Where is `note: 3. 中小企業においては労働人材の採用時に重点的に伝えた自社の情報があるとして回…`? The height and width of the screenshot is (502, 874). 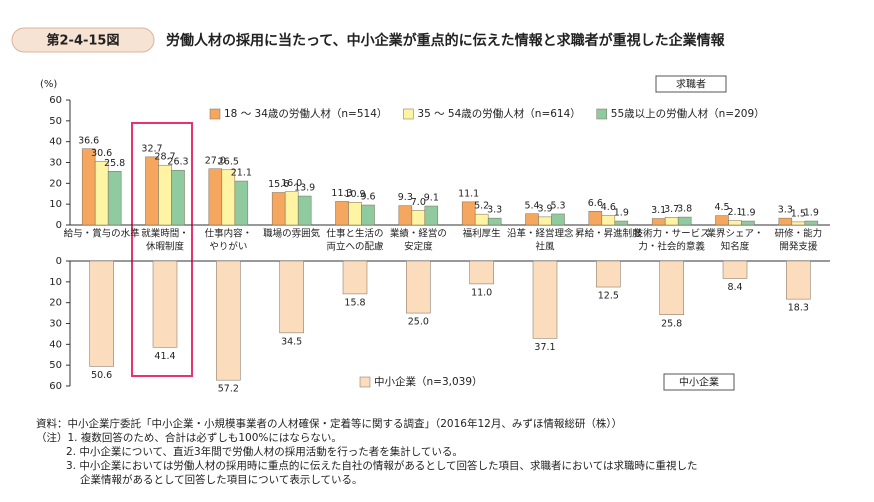 note: 3. 中小企業においては労働人材の採用時に重点的に伝えた自社の情報があるとして回… is located at coordinates (382, 465).